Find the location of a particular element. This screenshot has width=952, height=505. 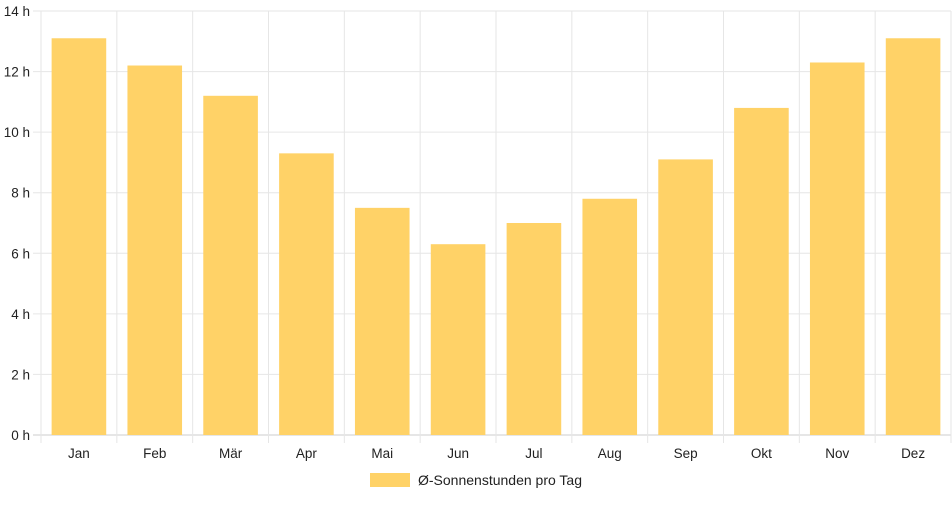

x-tick-label: Apr is located at coordinates (307, 453).